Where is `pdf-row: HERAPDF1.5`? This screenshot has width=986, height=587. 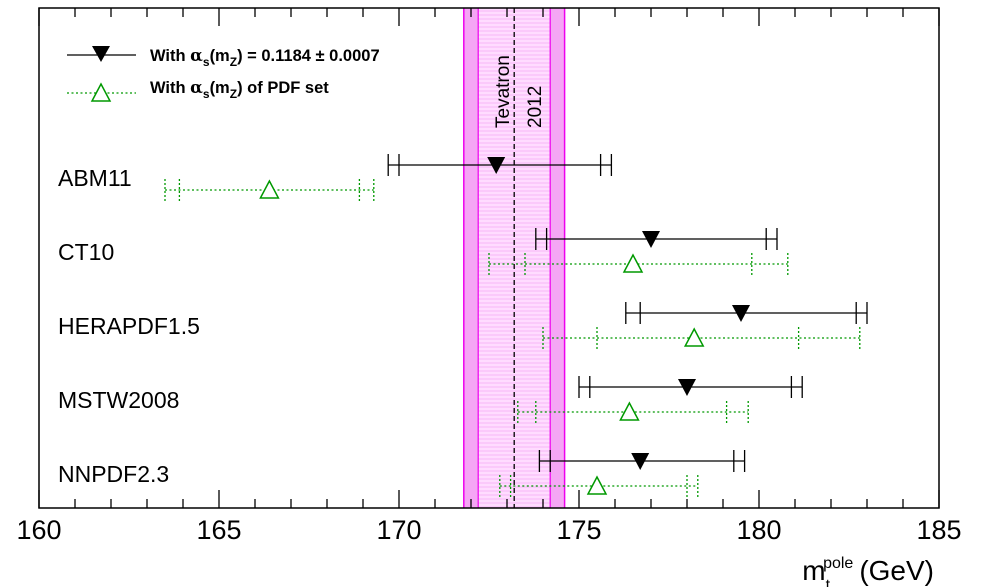
pdf-row: HERAPDF1.5 is located at coordinates (463, 325).